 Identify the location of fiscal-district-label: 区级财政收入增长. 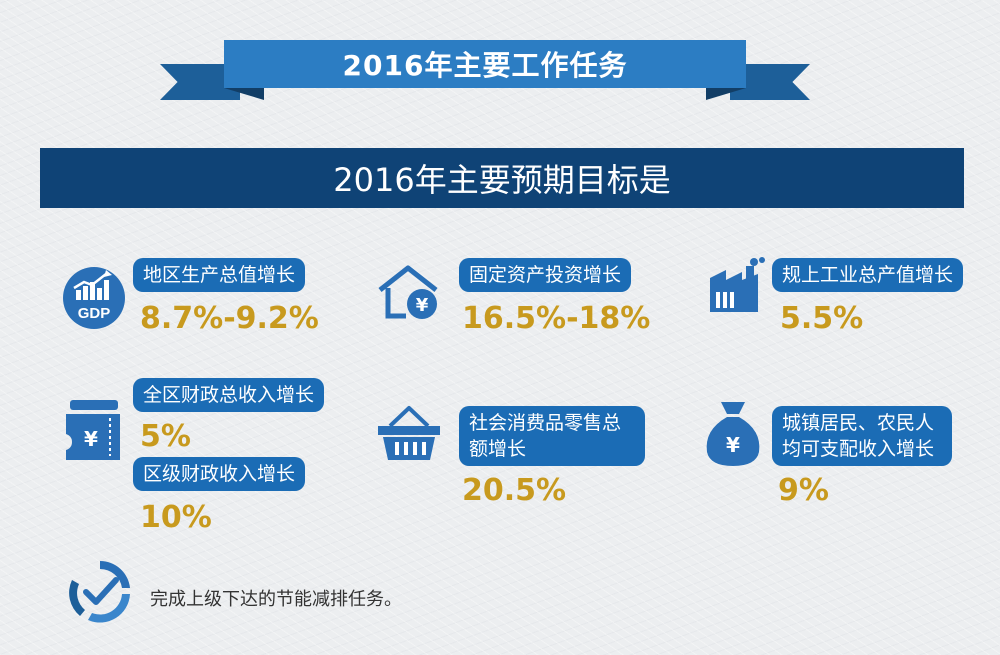
(219, 474).